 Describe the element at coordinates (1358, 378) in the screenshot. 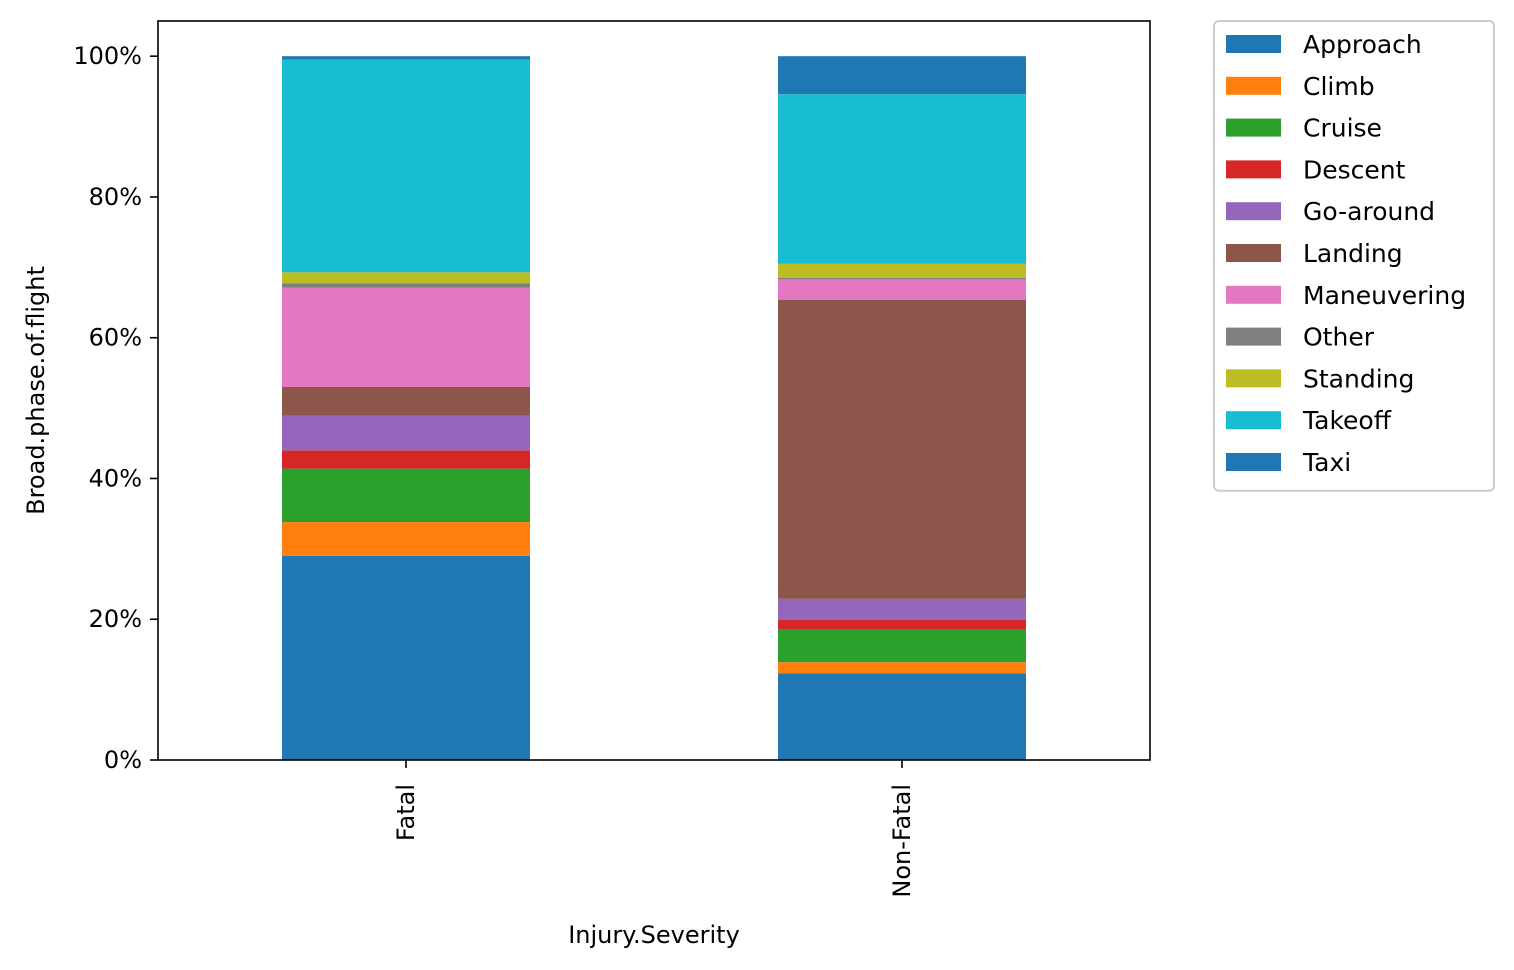

I see `legend-item-label: Standing` at that location.